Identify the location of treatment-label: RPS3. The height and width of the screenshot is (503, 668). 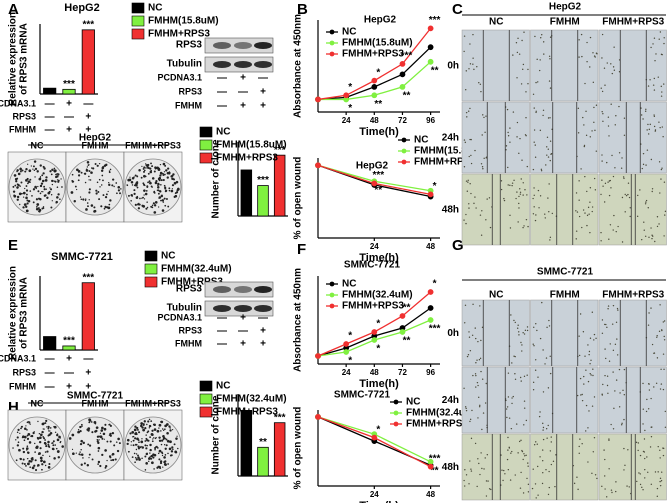
(24, 372).